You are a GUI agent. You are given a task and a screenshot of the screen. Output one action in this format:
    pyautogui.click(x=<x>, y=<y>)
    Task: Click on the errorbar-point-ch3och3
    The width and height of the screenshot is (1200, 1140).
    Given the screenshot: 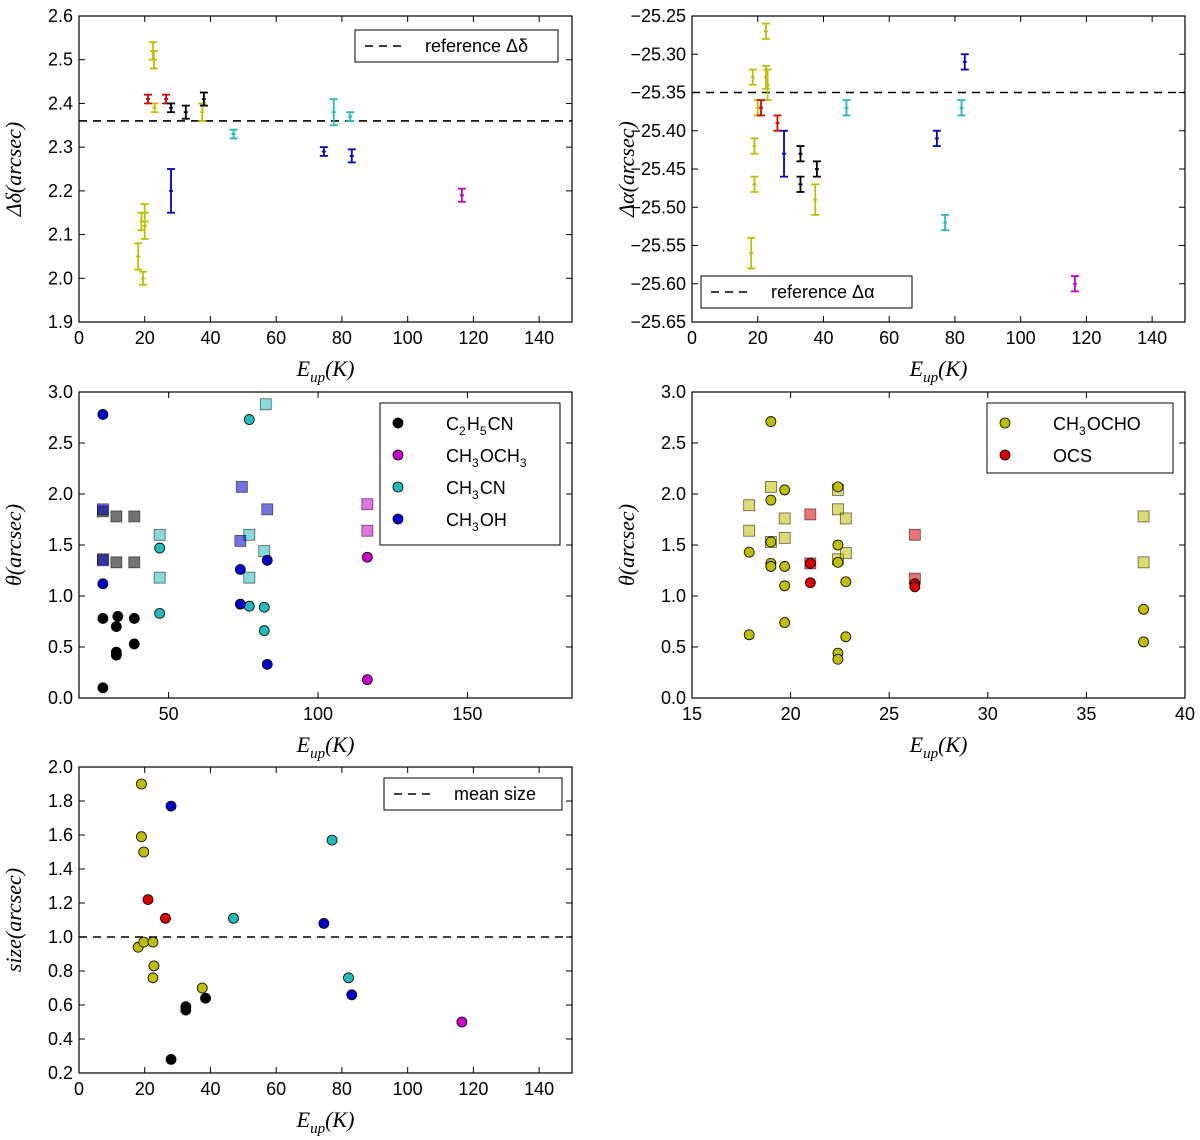 What is the action you would take?
    pyautogui.click(x=461, y=195)
    